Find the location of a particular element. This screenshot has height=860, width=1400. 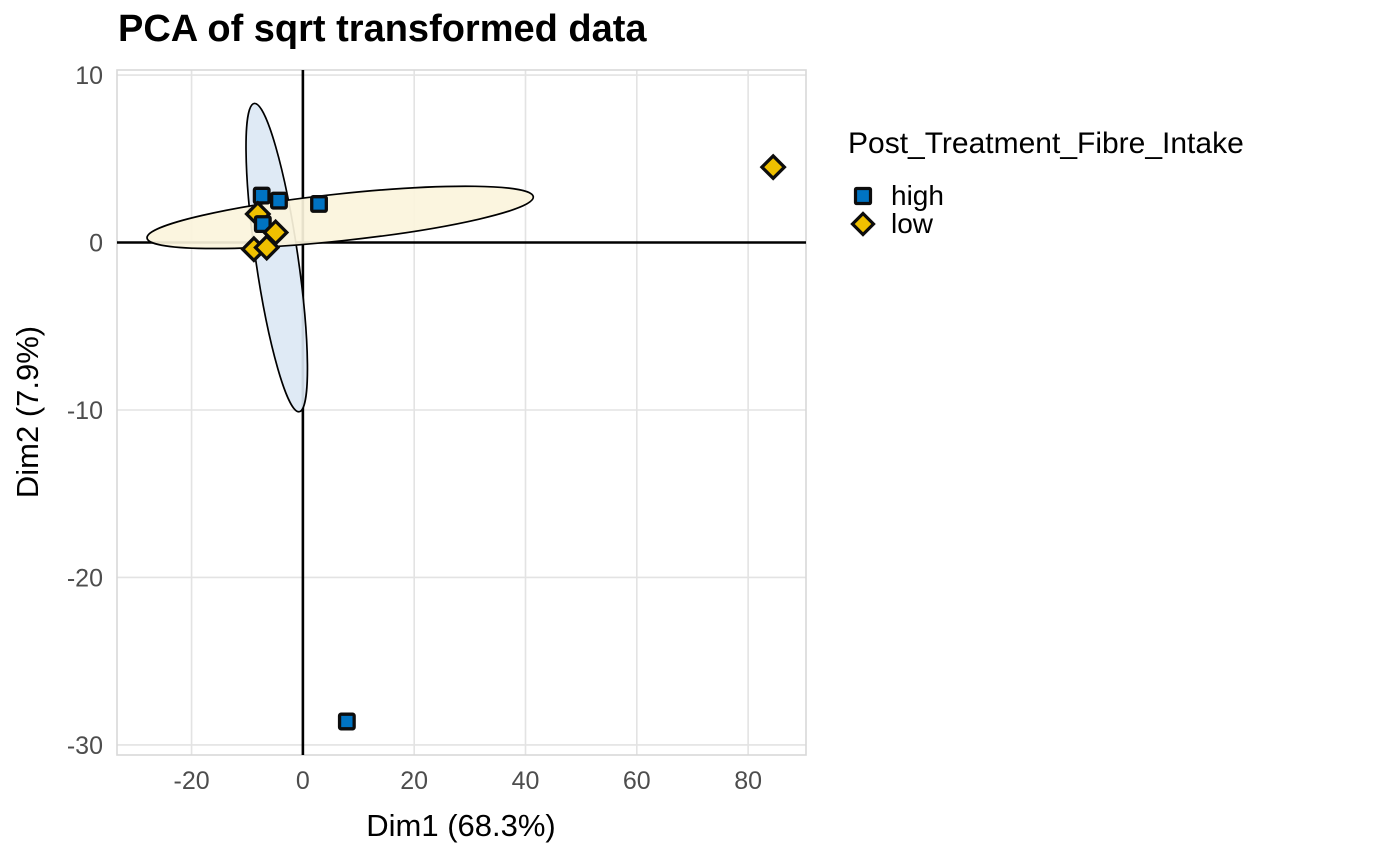

legend-title: Post_Treatment_Fibre_Intake is located at coordinates (1046, 143).